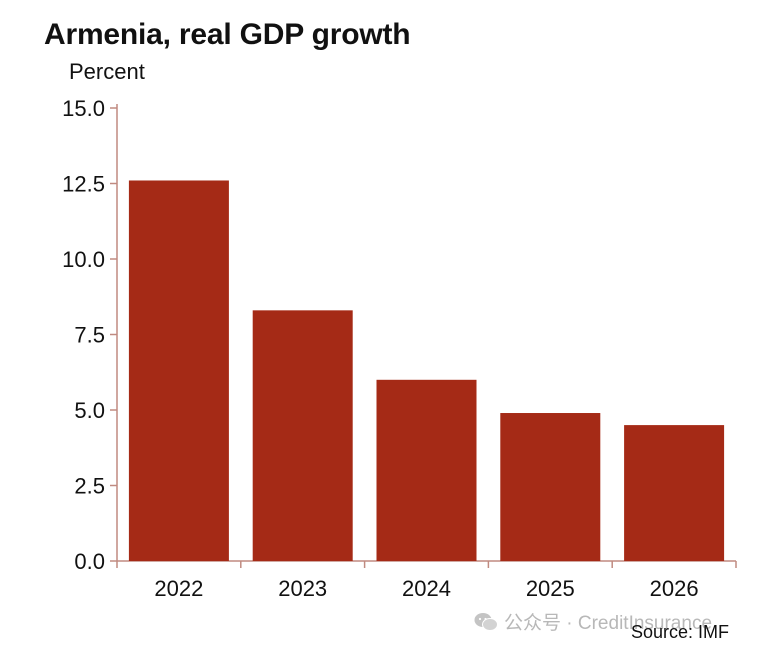 This screenshot has width=784, height=651. What do you see at coordinates (608, 623) in the screenshot?
I see `watermark-text: 公众号 · CreditInsurance` at bounding box center [608, 623].